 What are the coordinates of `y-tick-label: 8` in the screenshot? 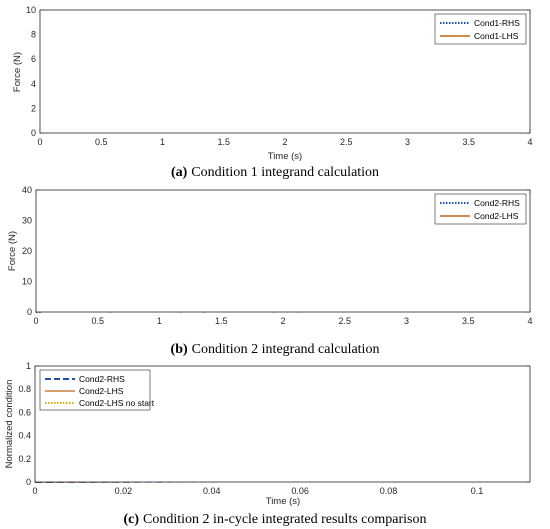 It's located at (33, 35).